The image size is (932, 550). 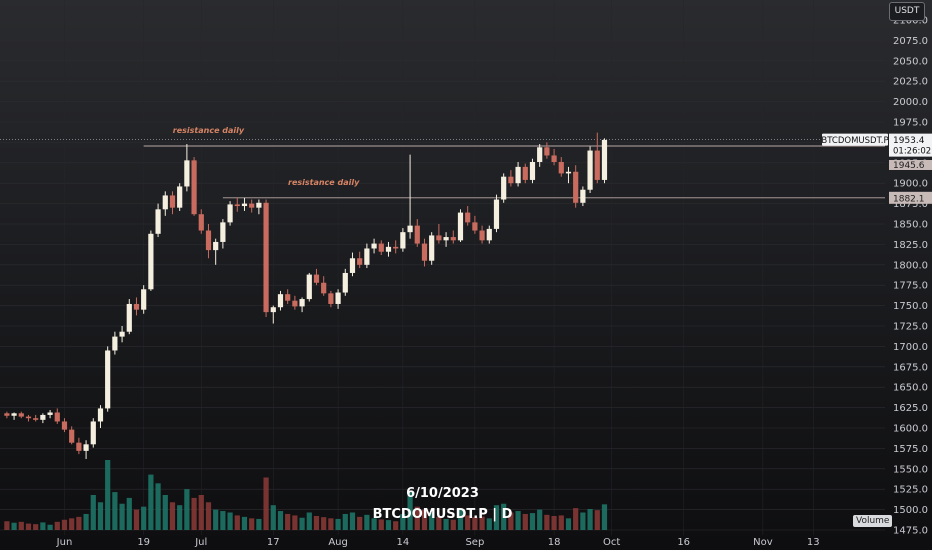 I want to click on symbol-tag-box, so click(x=855, y=139).